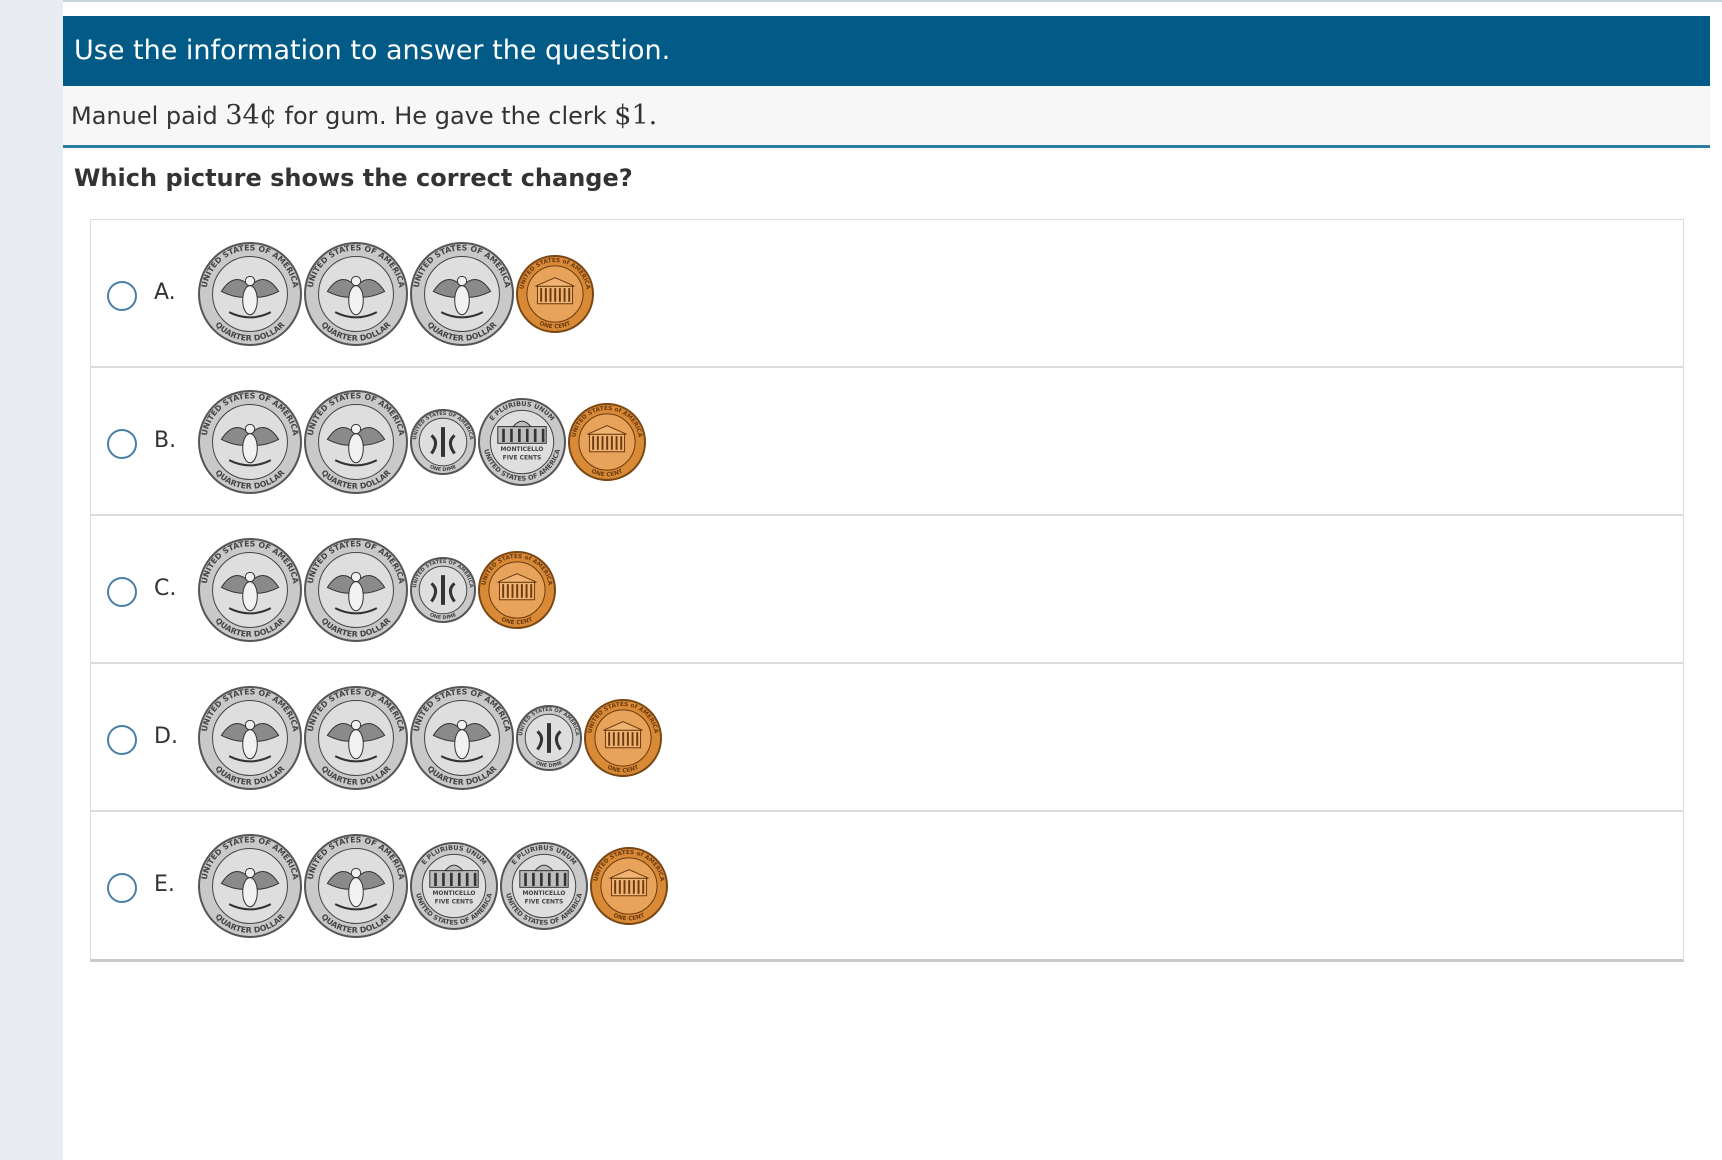  I want to click on choice-letter: D., so click(166, 736).